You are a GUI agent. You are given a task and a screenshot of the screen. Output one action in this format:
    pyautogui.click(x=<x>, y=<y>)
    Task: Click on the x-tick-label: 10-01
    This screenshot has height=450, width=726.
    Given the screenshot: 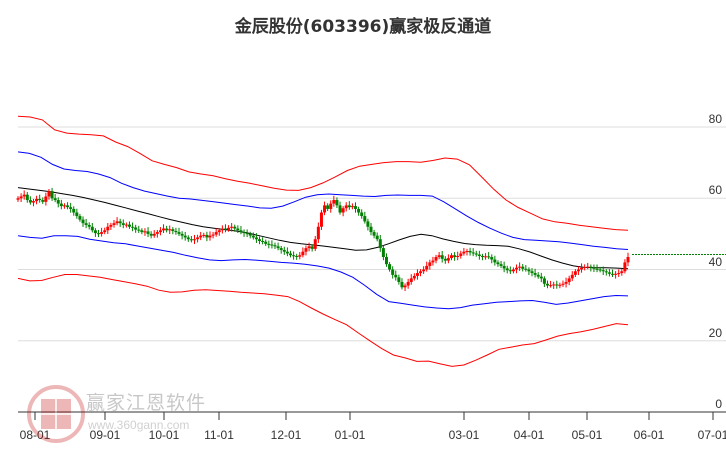 What is the action you would take?
    pyautogui.click(x=164, y=435)
    